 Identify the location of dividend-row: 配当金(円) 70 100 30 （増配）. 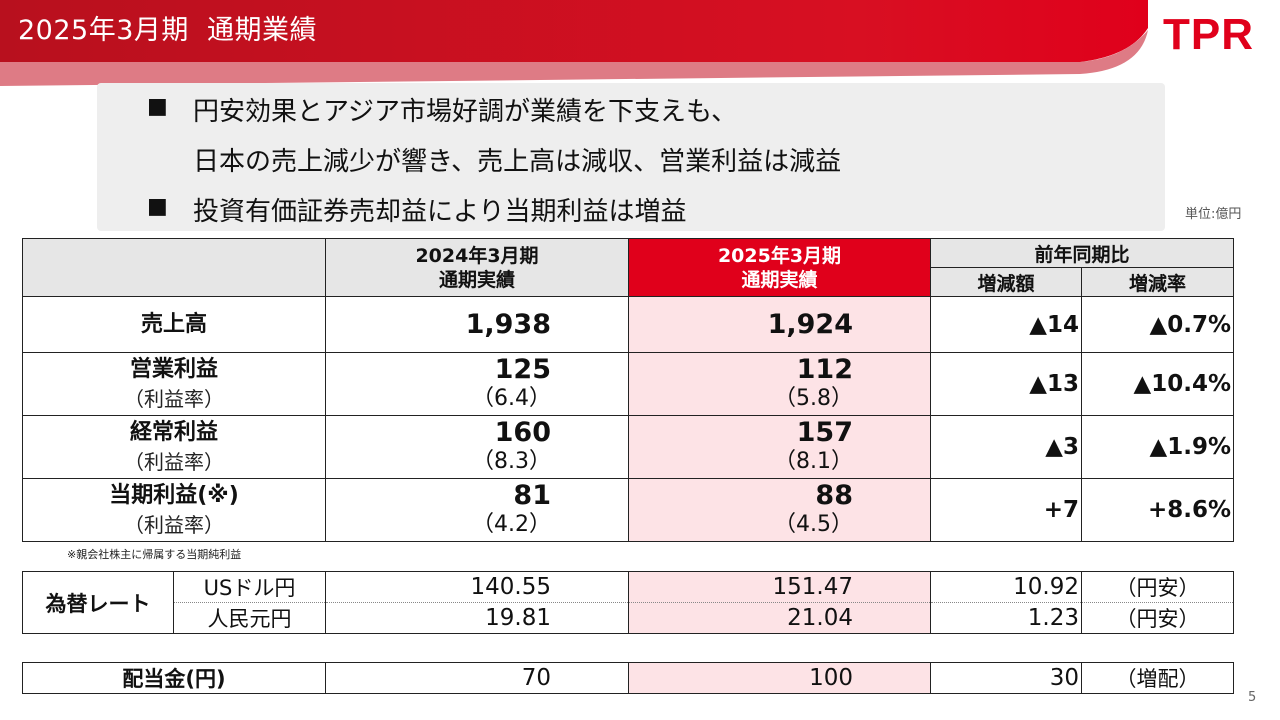
(628, 678).